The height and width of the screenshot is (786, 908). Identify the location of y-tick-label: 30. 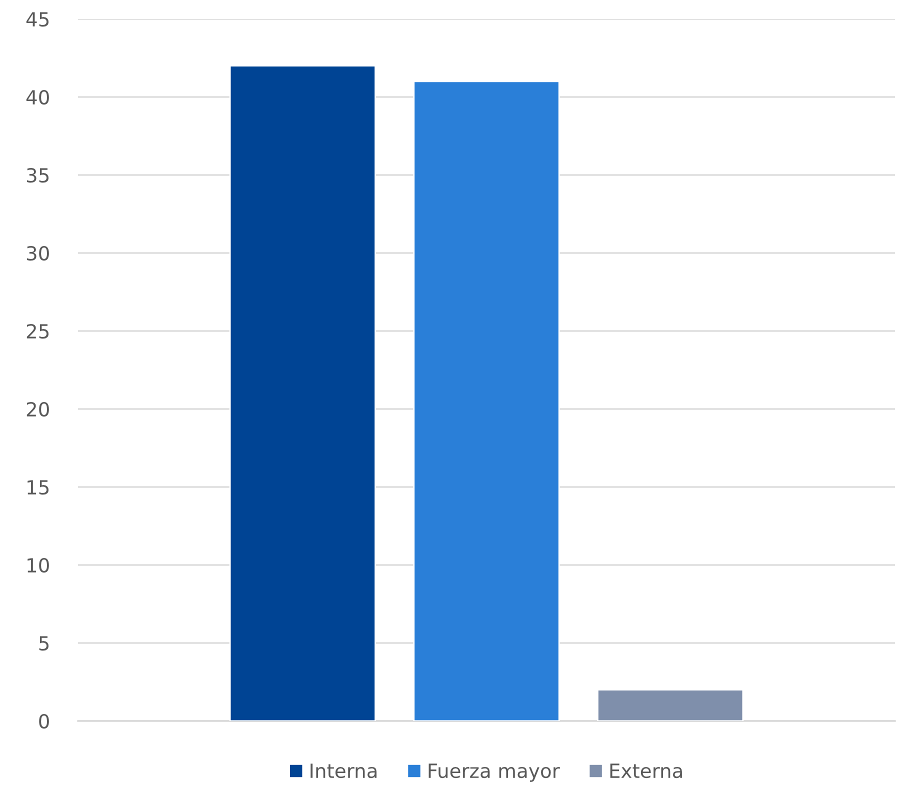
(37, 253).